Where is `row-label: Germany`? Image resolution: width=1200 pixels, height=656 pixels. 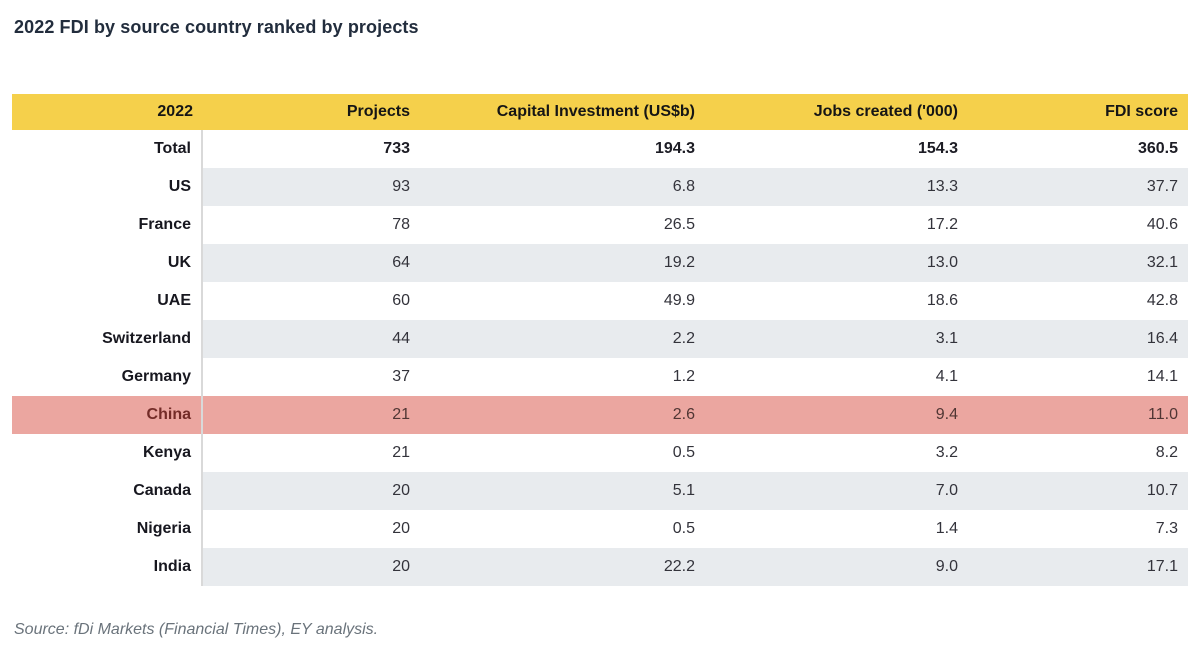
row-label: Germany is located at coordinates (107, 377).